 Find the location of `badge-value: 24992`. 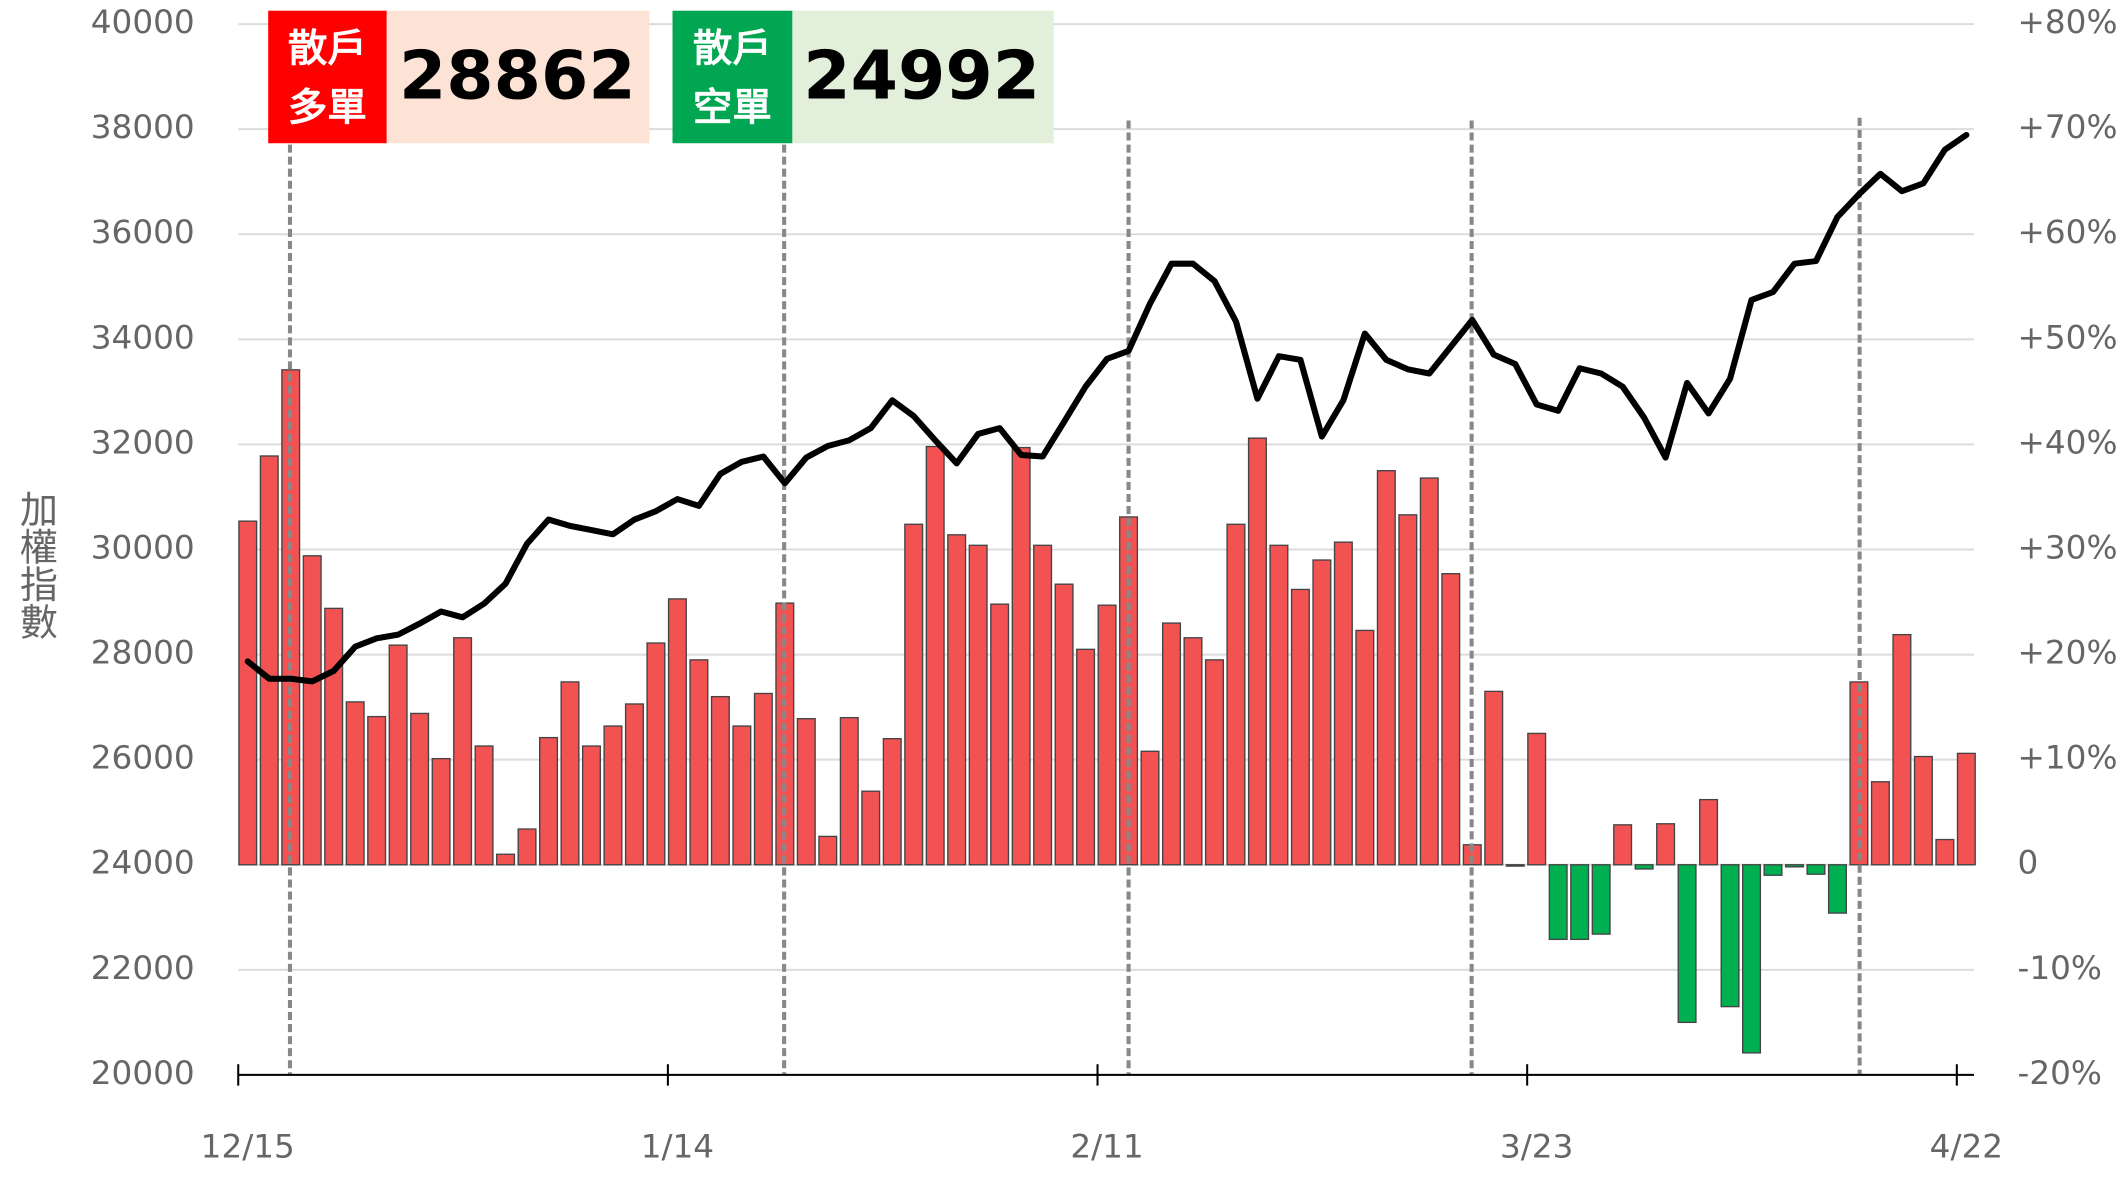

badge-value: 24992 is located at coordinates (921, 75).